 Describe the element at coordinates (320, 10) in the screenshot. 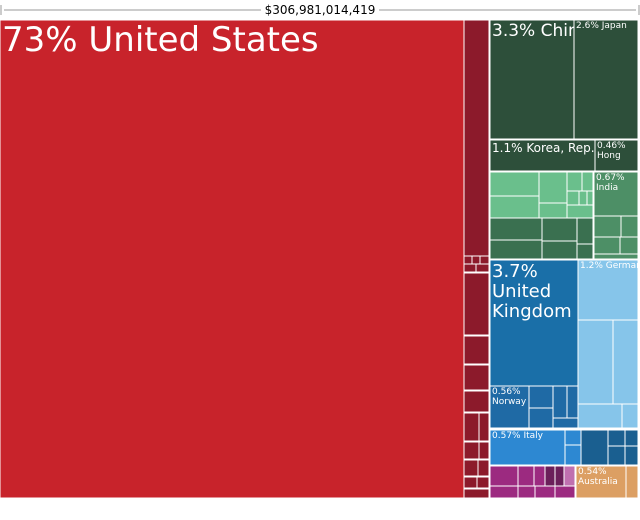

I see `chart-title: $306,981,014,419` at that location.